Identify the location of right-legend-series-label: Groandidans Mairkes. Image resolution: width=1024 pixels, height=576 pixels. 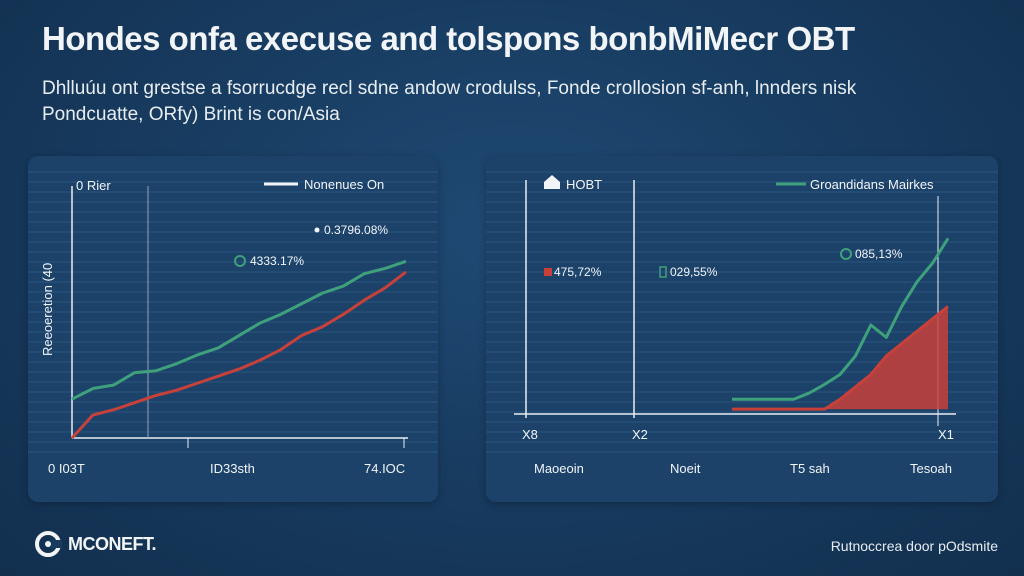
(872, 184).